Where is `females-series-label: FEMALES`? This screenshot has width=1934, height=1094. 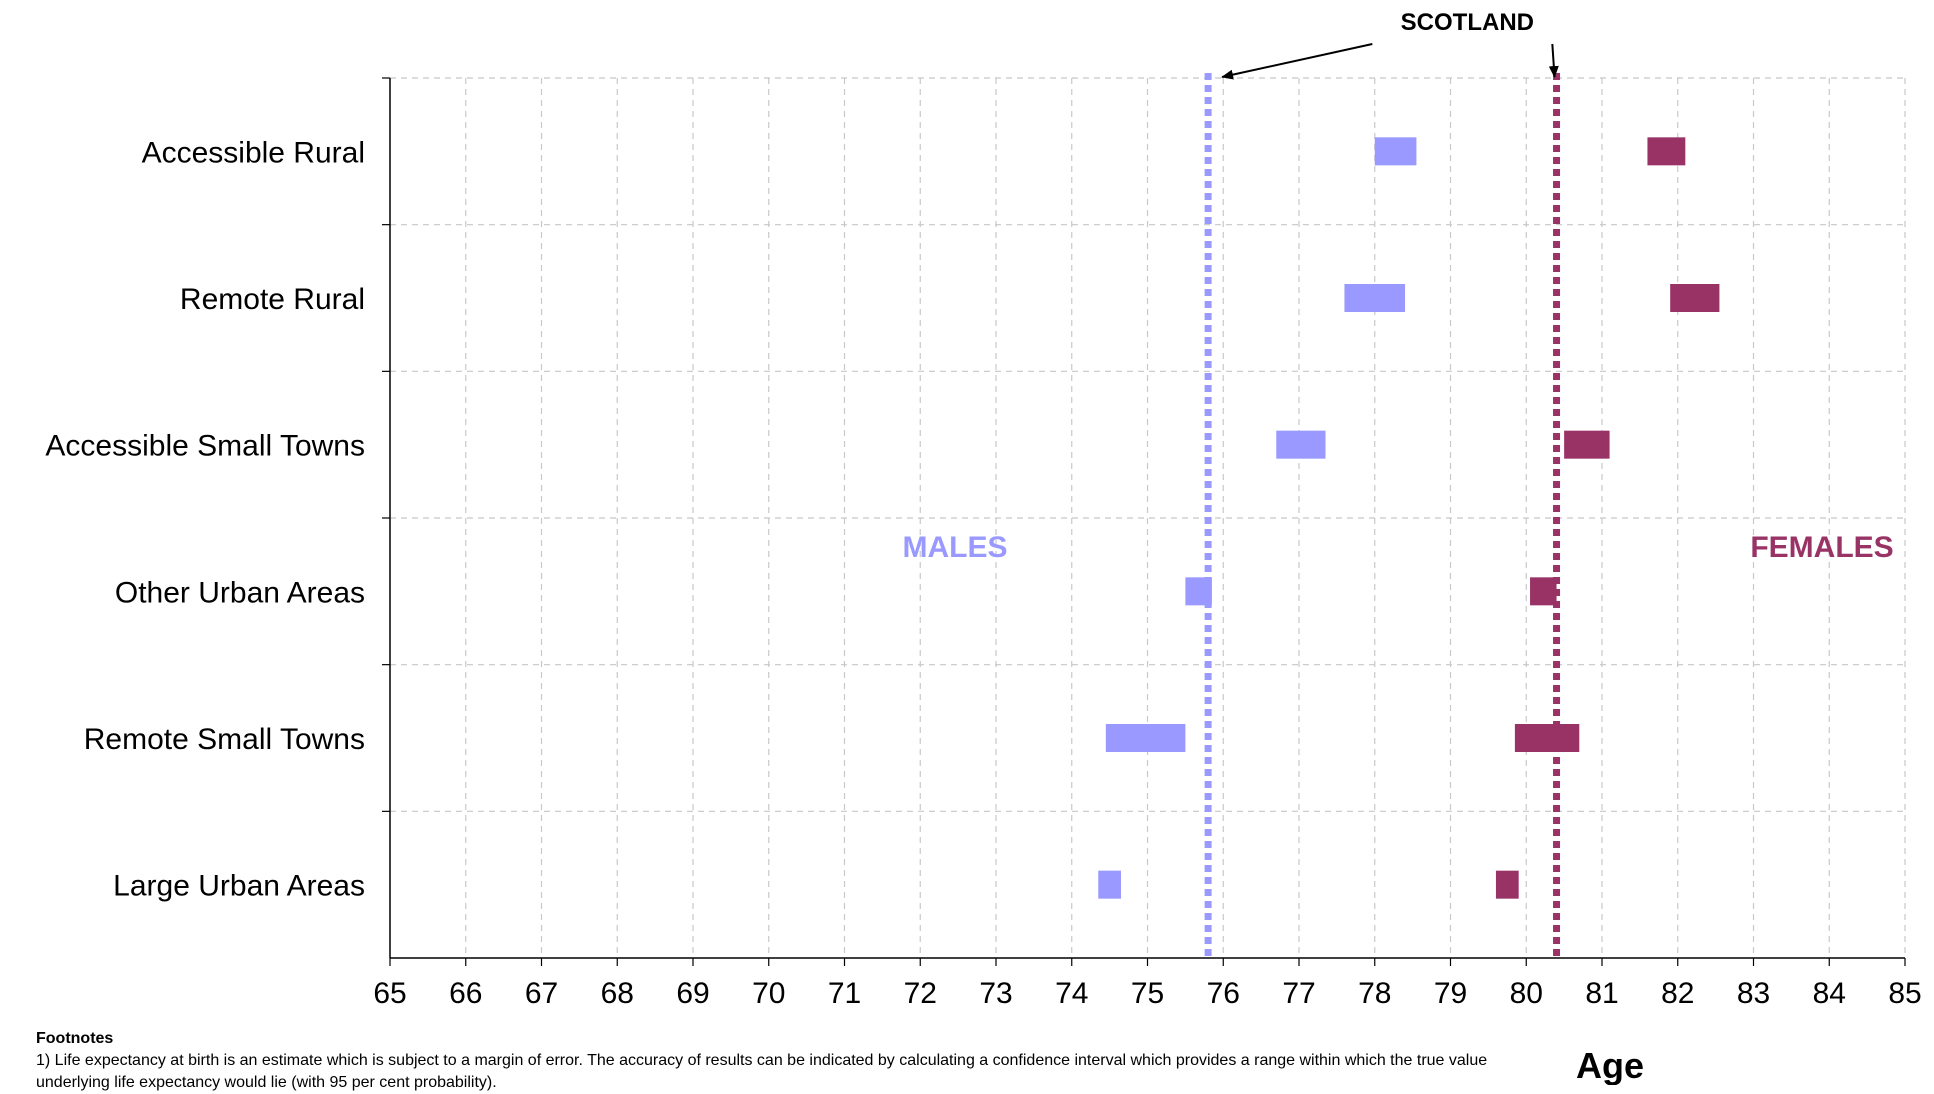
females-series-label: FEMALES is located at coordinates (1821, 547).